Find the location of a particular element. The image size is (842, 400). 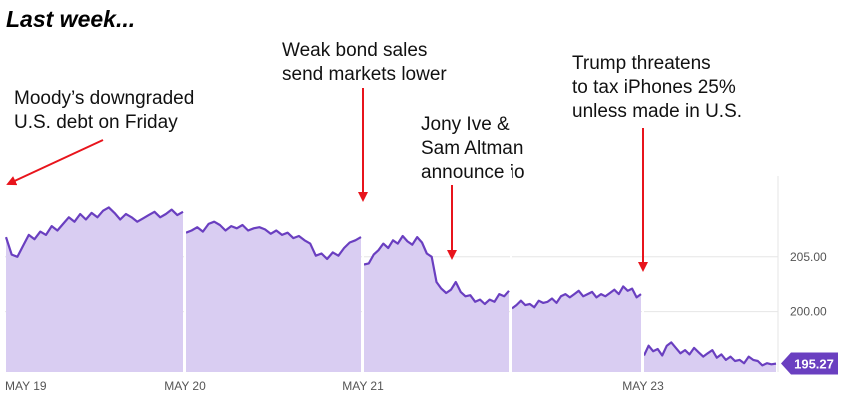

y-tick-label: 205.00 is located at coordinates (808, 257).